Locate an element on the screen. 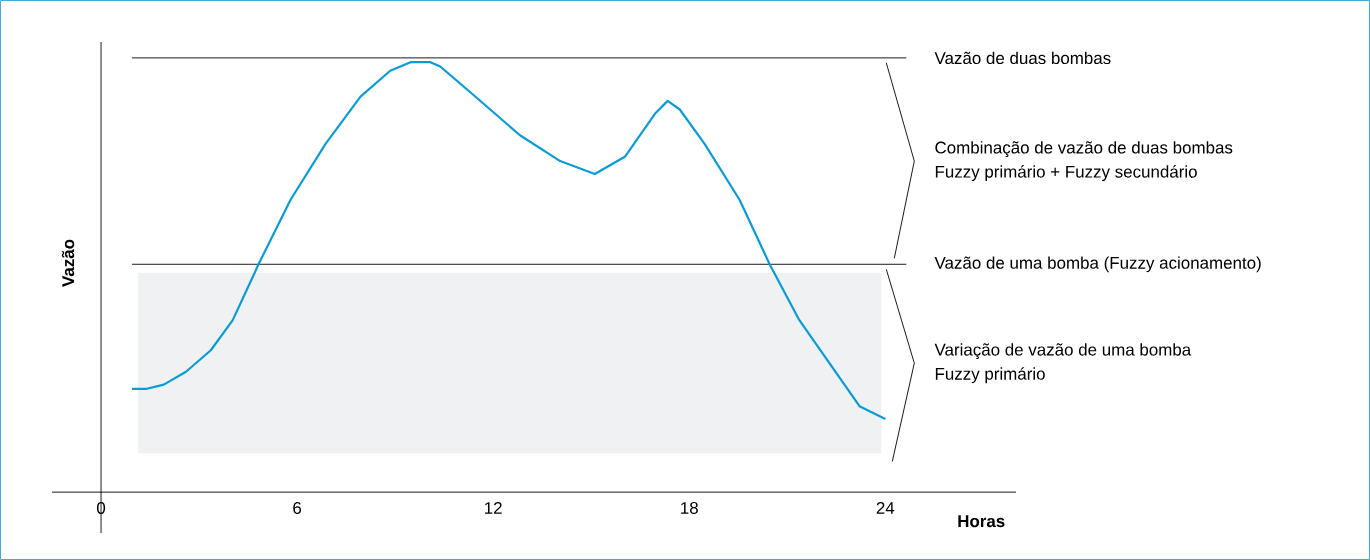 This screenshot has height=560, width=1370. ref-line-label: Vazão de duas bombas is located at coordinates (1022, 58).